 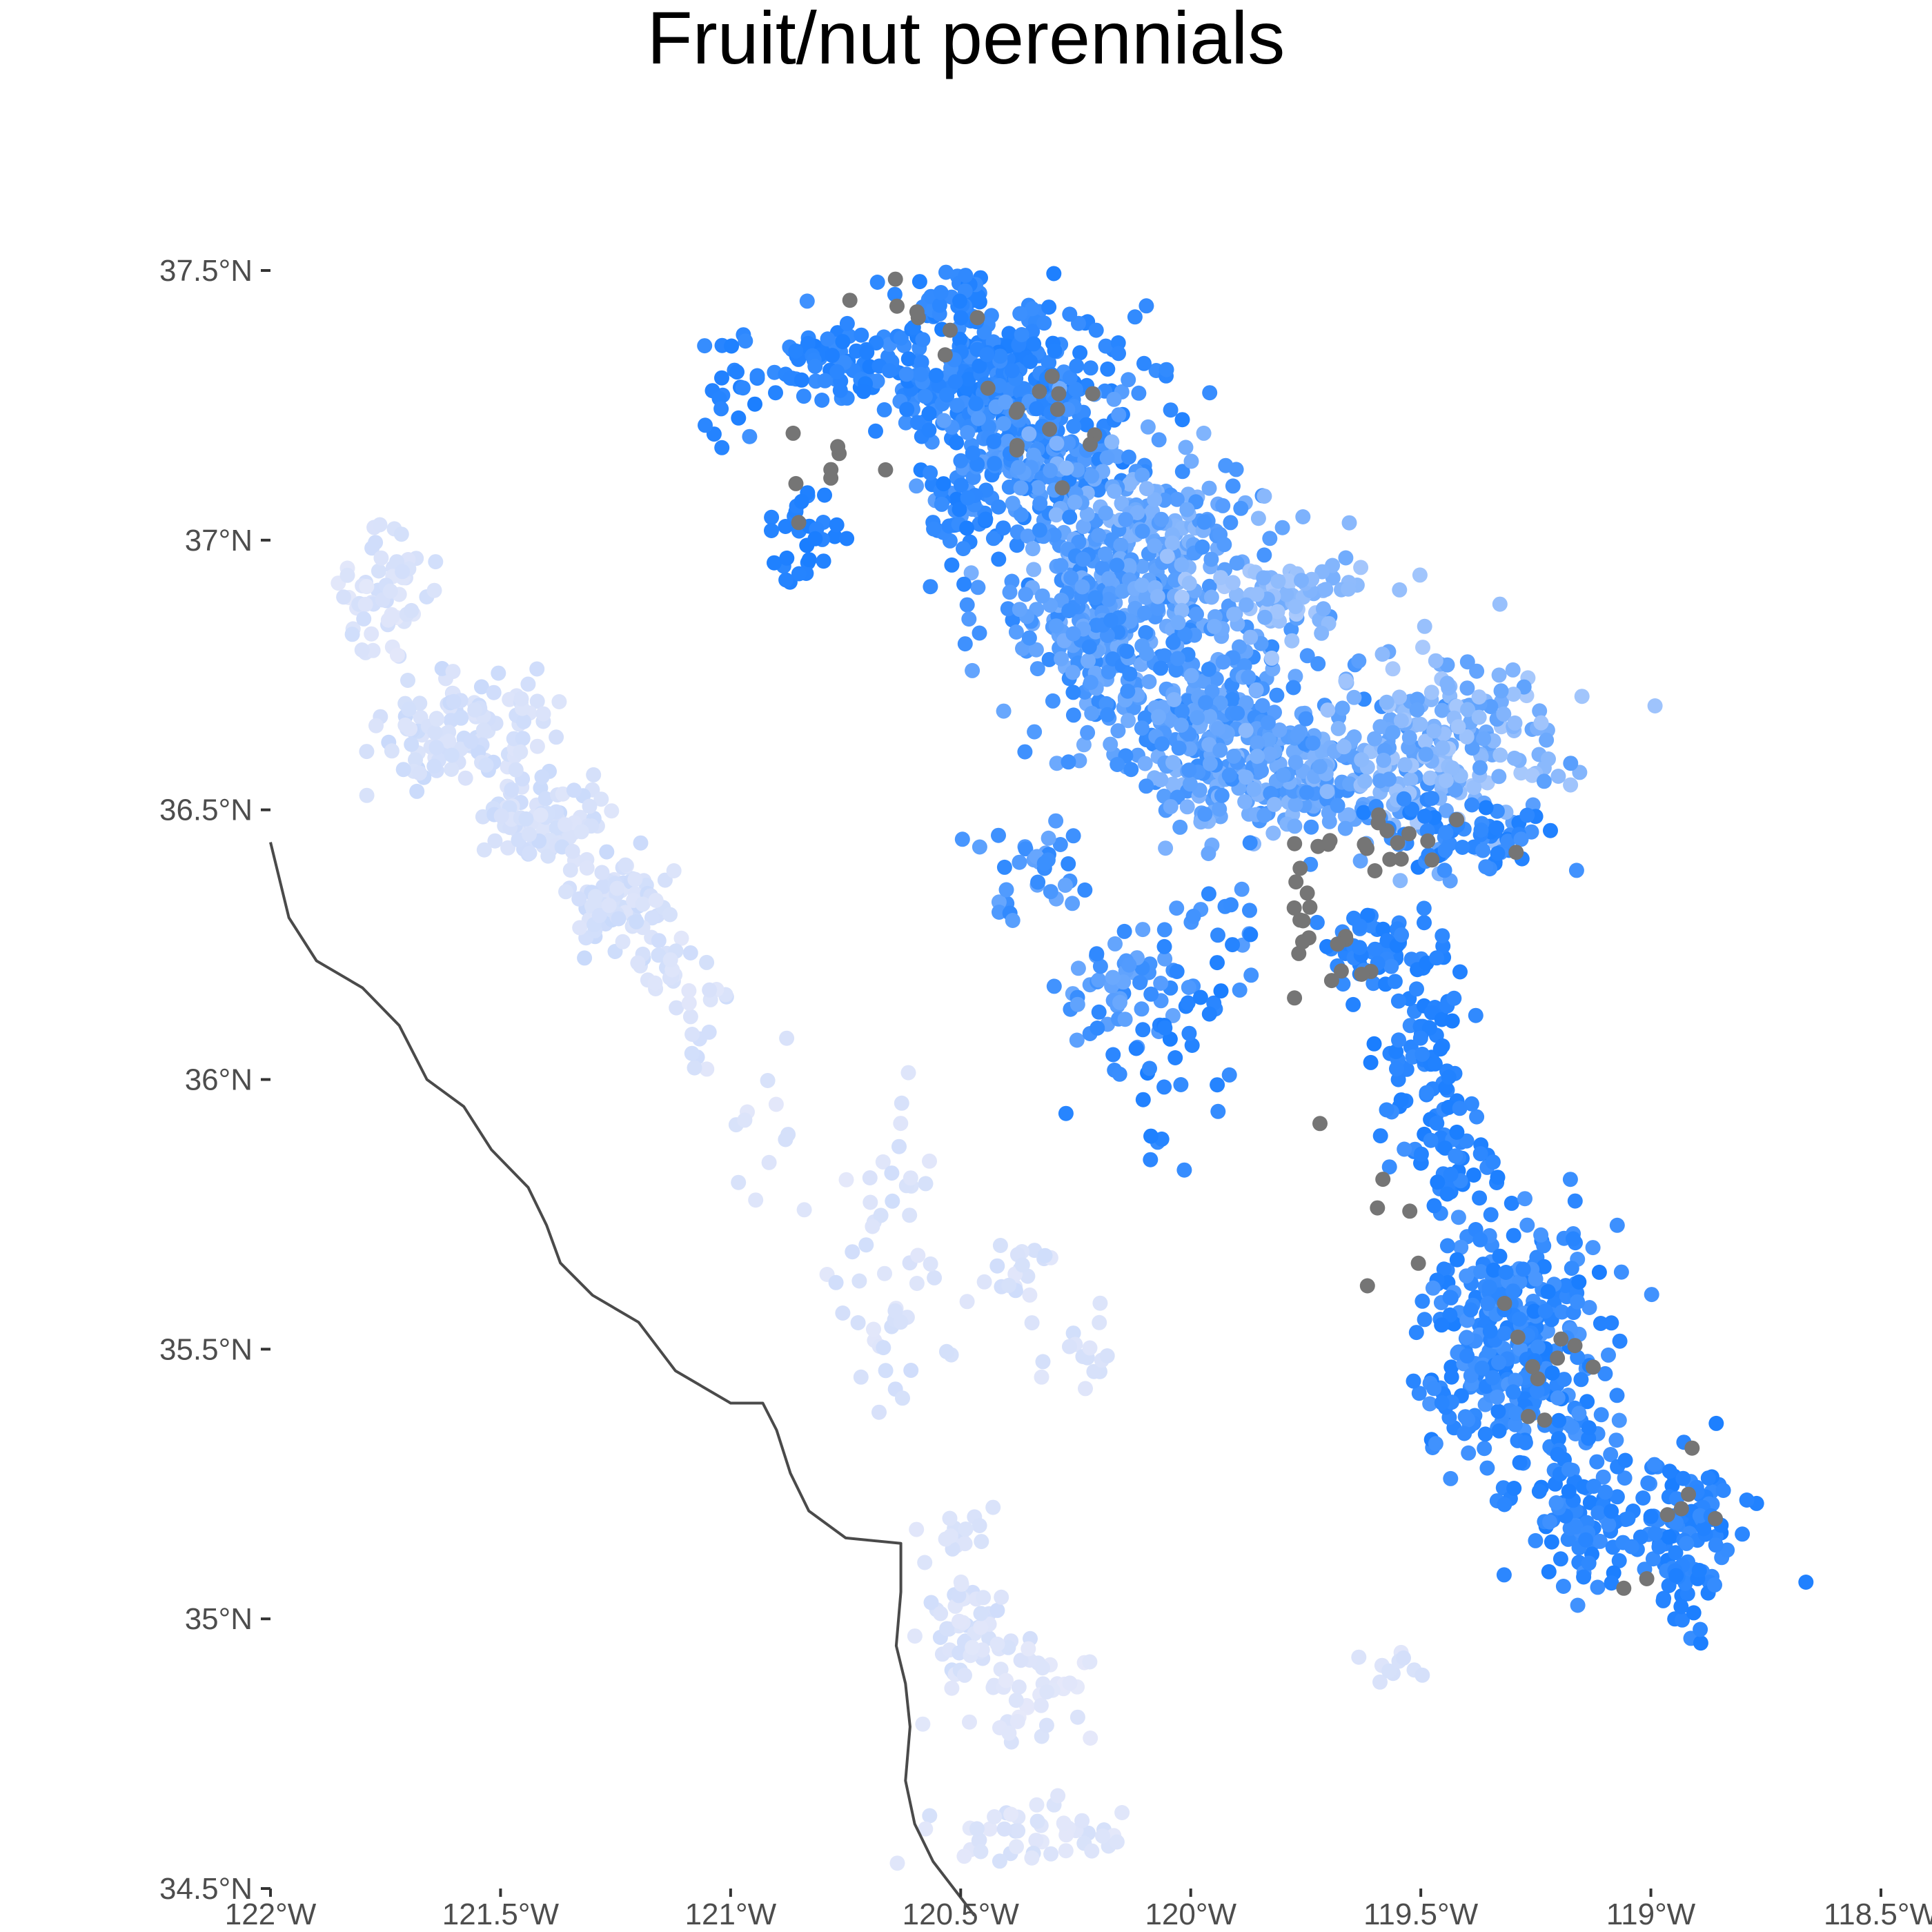 What do you see at coordinates (206, 810) in the screenshot?
I see `y-axis-tick-label: 36.5°N` at bounding box center [206, 810].